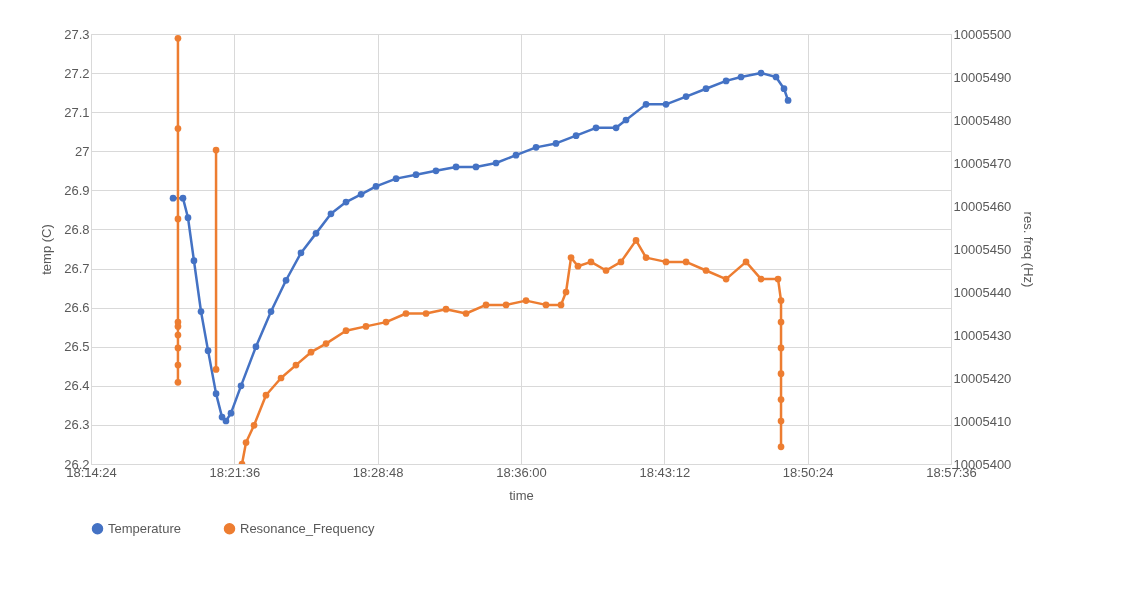  What do you see at coordinates (82, 151) in the screenshot?
I see `y-tick-label: 27` at bounding box center [82, 151].